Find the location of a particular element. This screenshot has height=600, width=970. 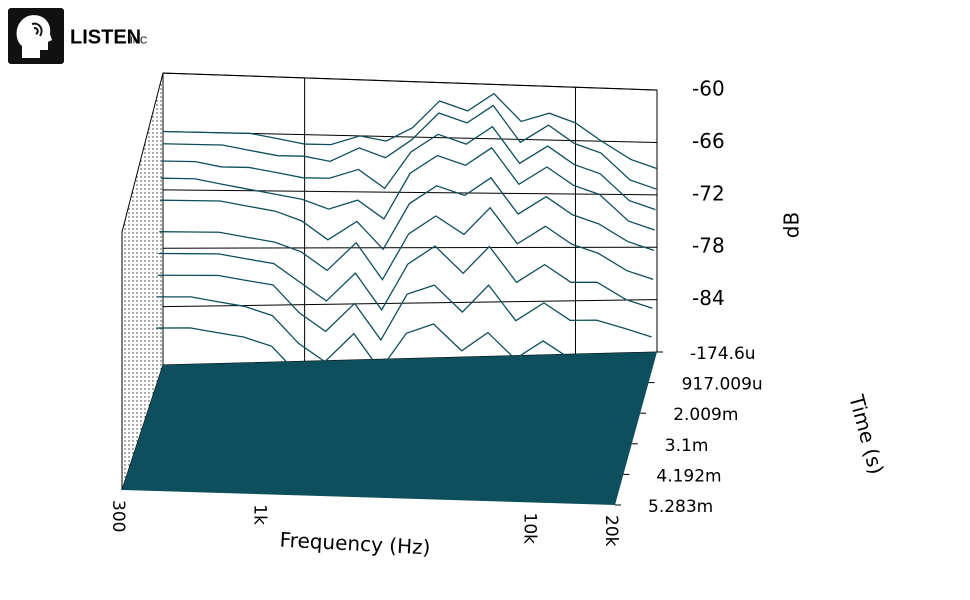

z-tick-label: -78 is located at coordinates (708, 246).